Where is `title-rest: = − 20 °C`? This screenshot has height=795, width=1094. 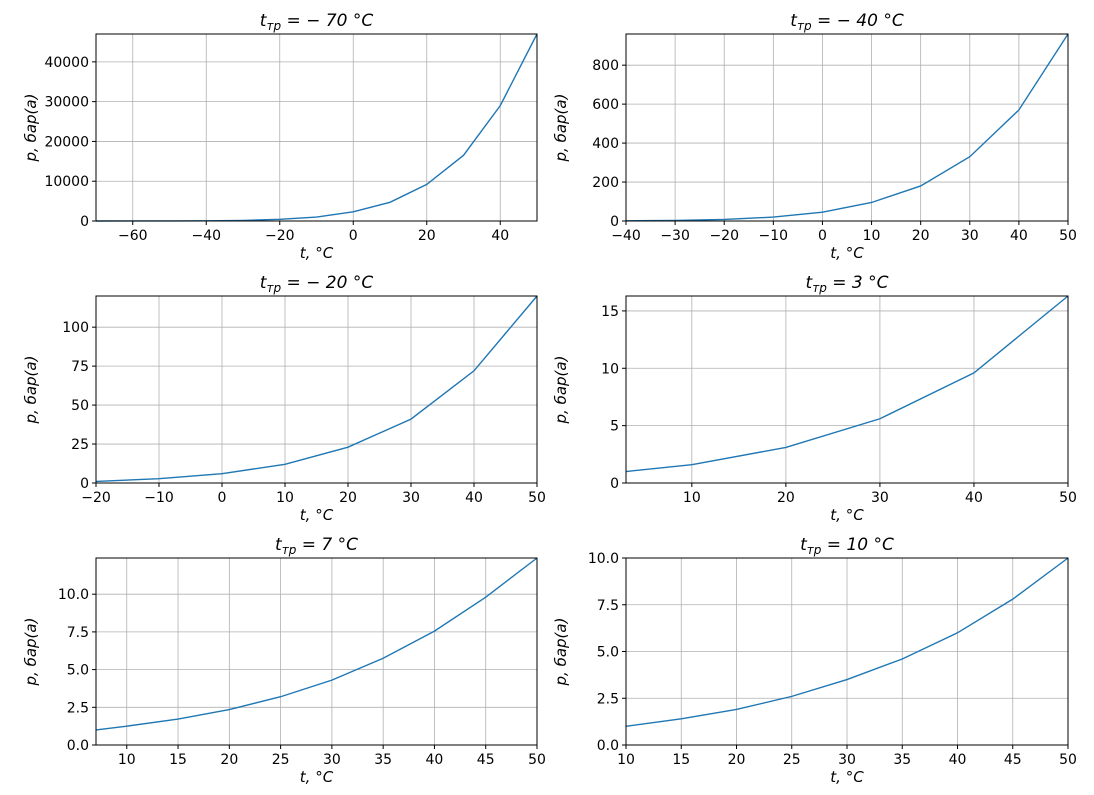 title-rest: = − 20 °C is located at coordinates (327, 283).